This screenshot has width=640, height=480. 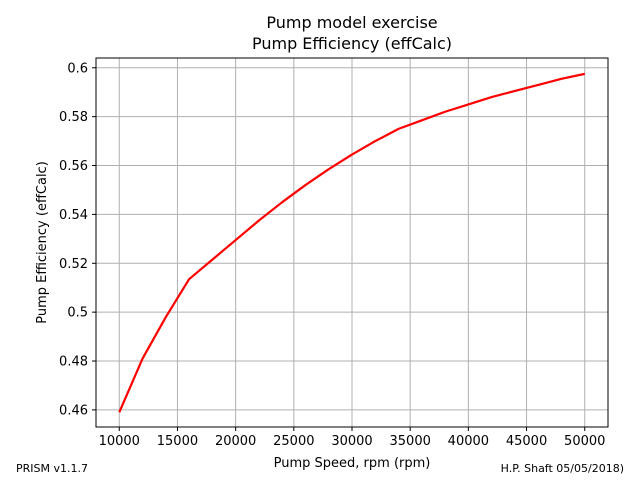 I want to click on x-tick-label: 10000, so click(x=119, y=441).